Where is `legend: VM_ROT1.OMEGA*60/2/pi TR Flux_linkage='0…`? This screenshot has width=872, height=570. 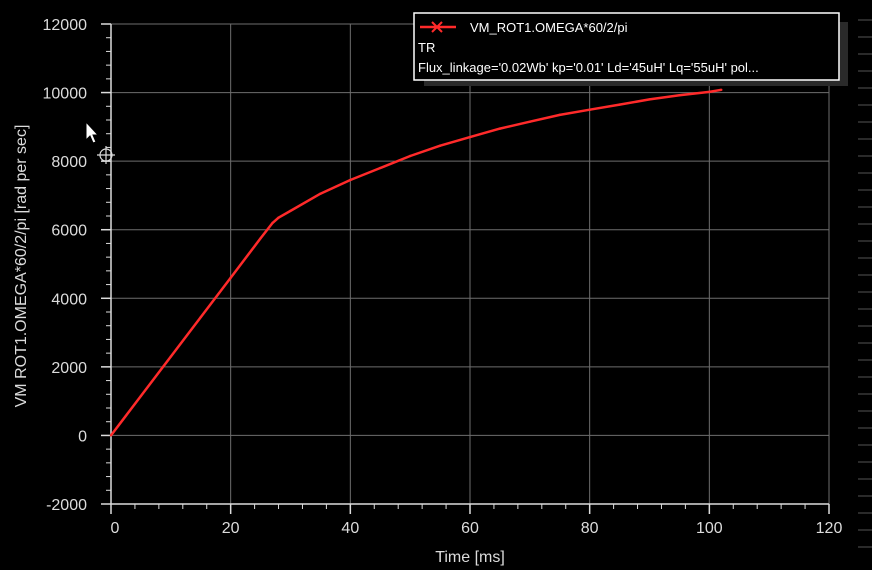 legend: VM_ROT1.OMEGA*60/2/pi TR Flux_linkage='0… is located at coordinates (630, 49).